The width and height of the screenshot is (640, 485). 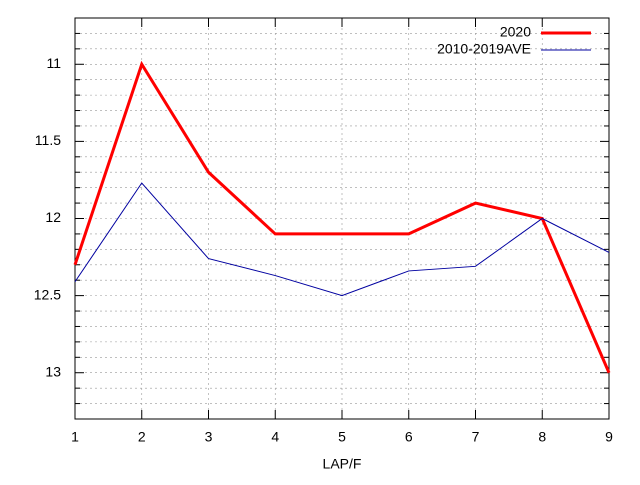 What do you see at coordinates (53, 371) in the screenshot?
I see `y-tick-label: 13` at bounding box center [53, 371].